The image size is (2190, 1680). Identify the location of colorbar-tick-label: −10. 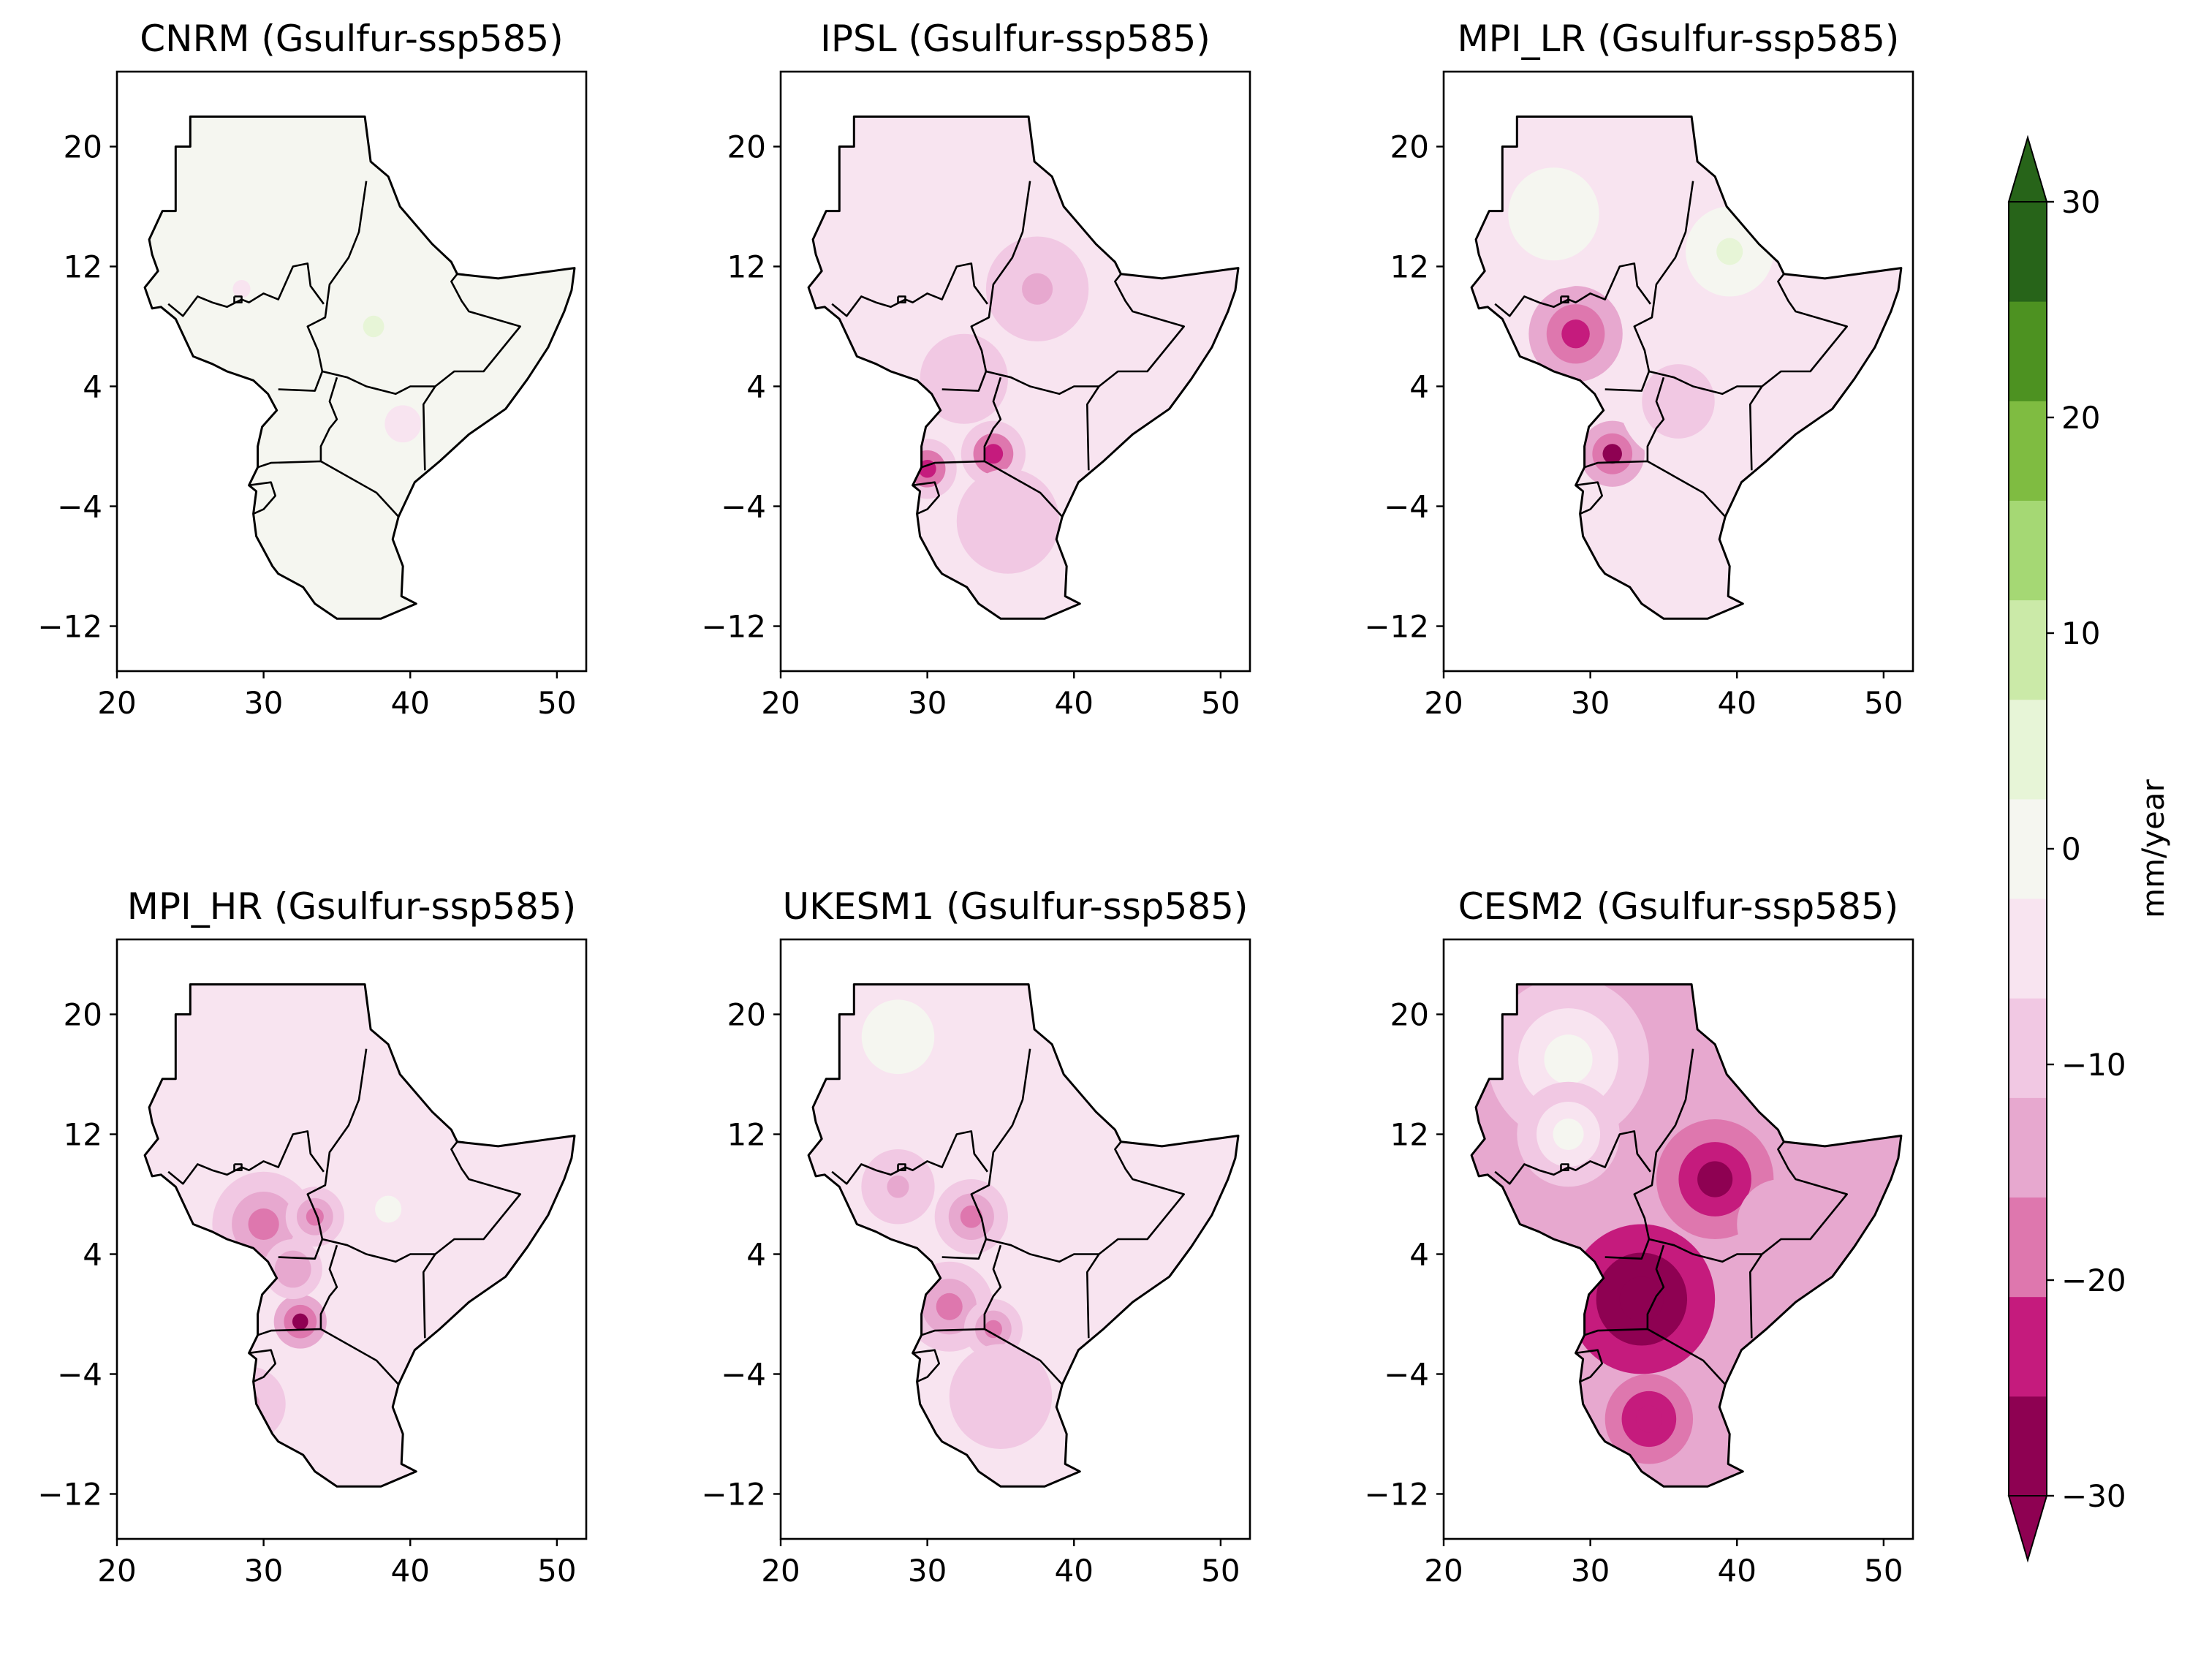
(2093, 1065).